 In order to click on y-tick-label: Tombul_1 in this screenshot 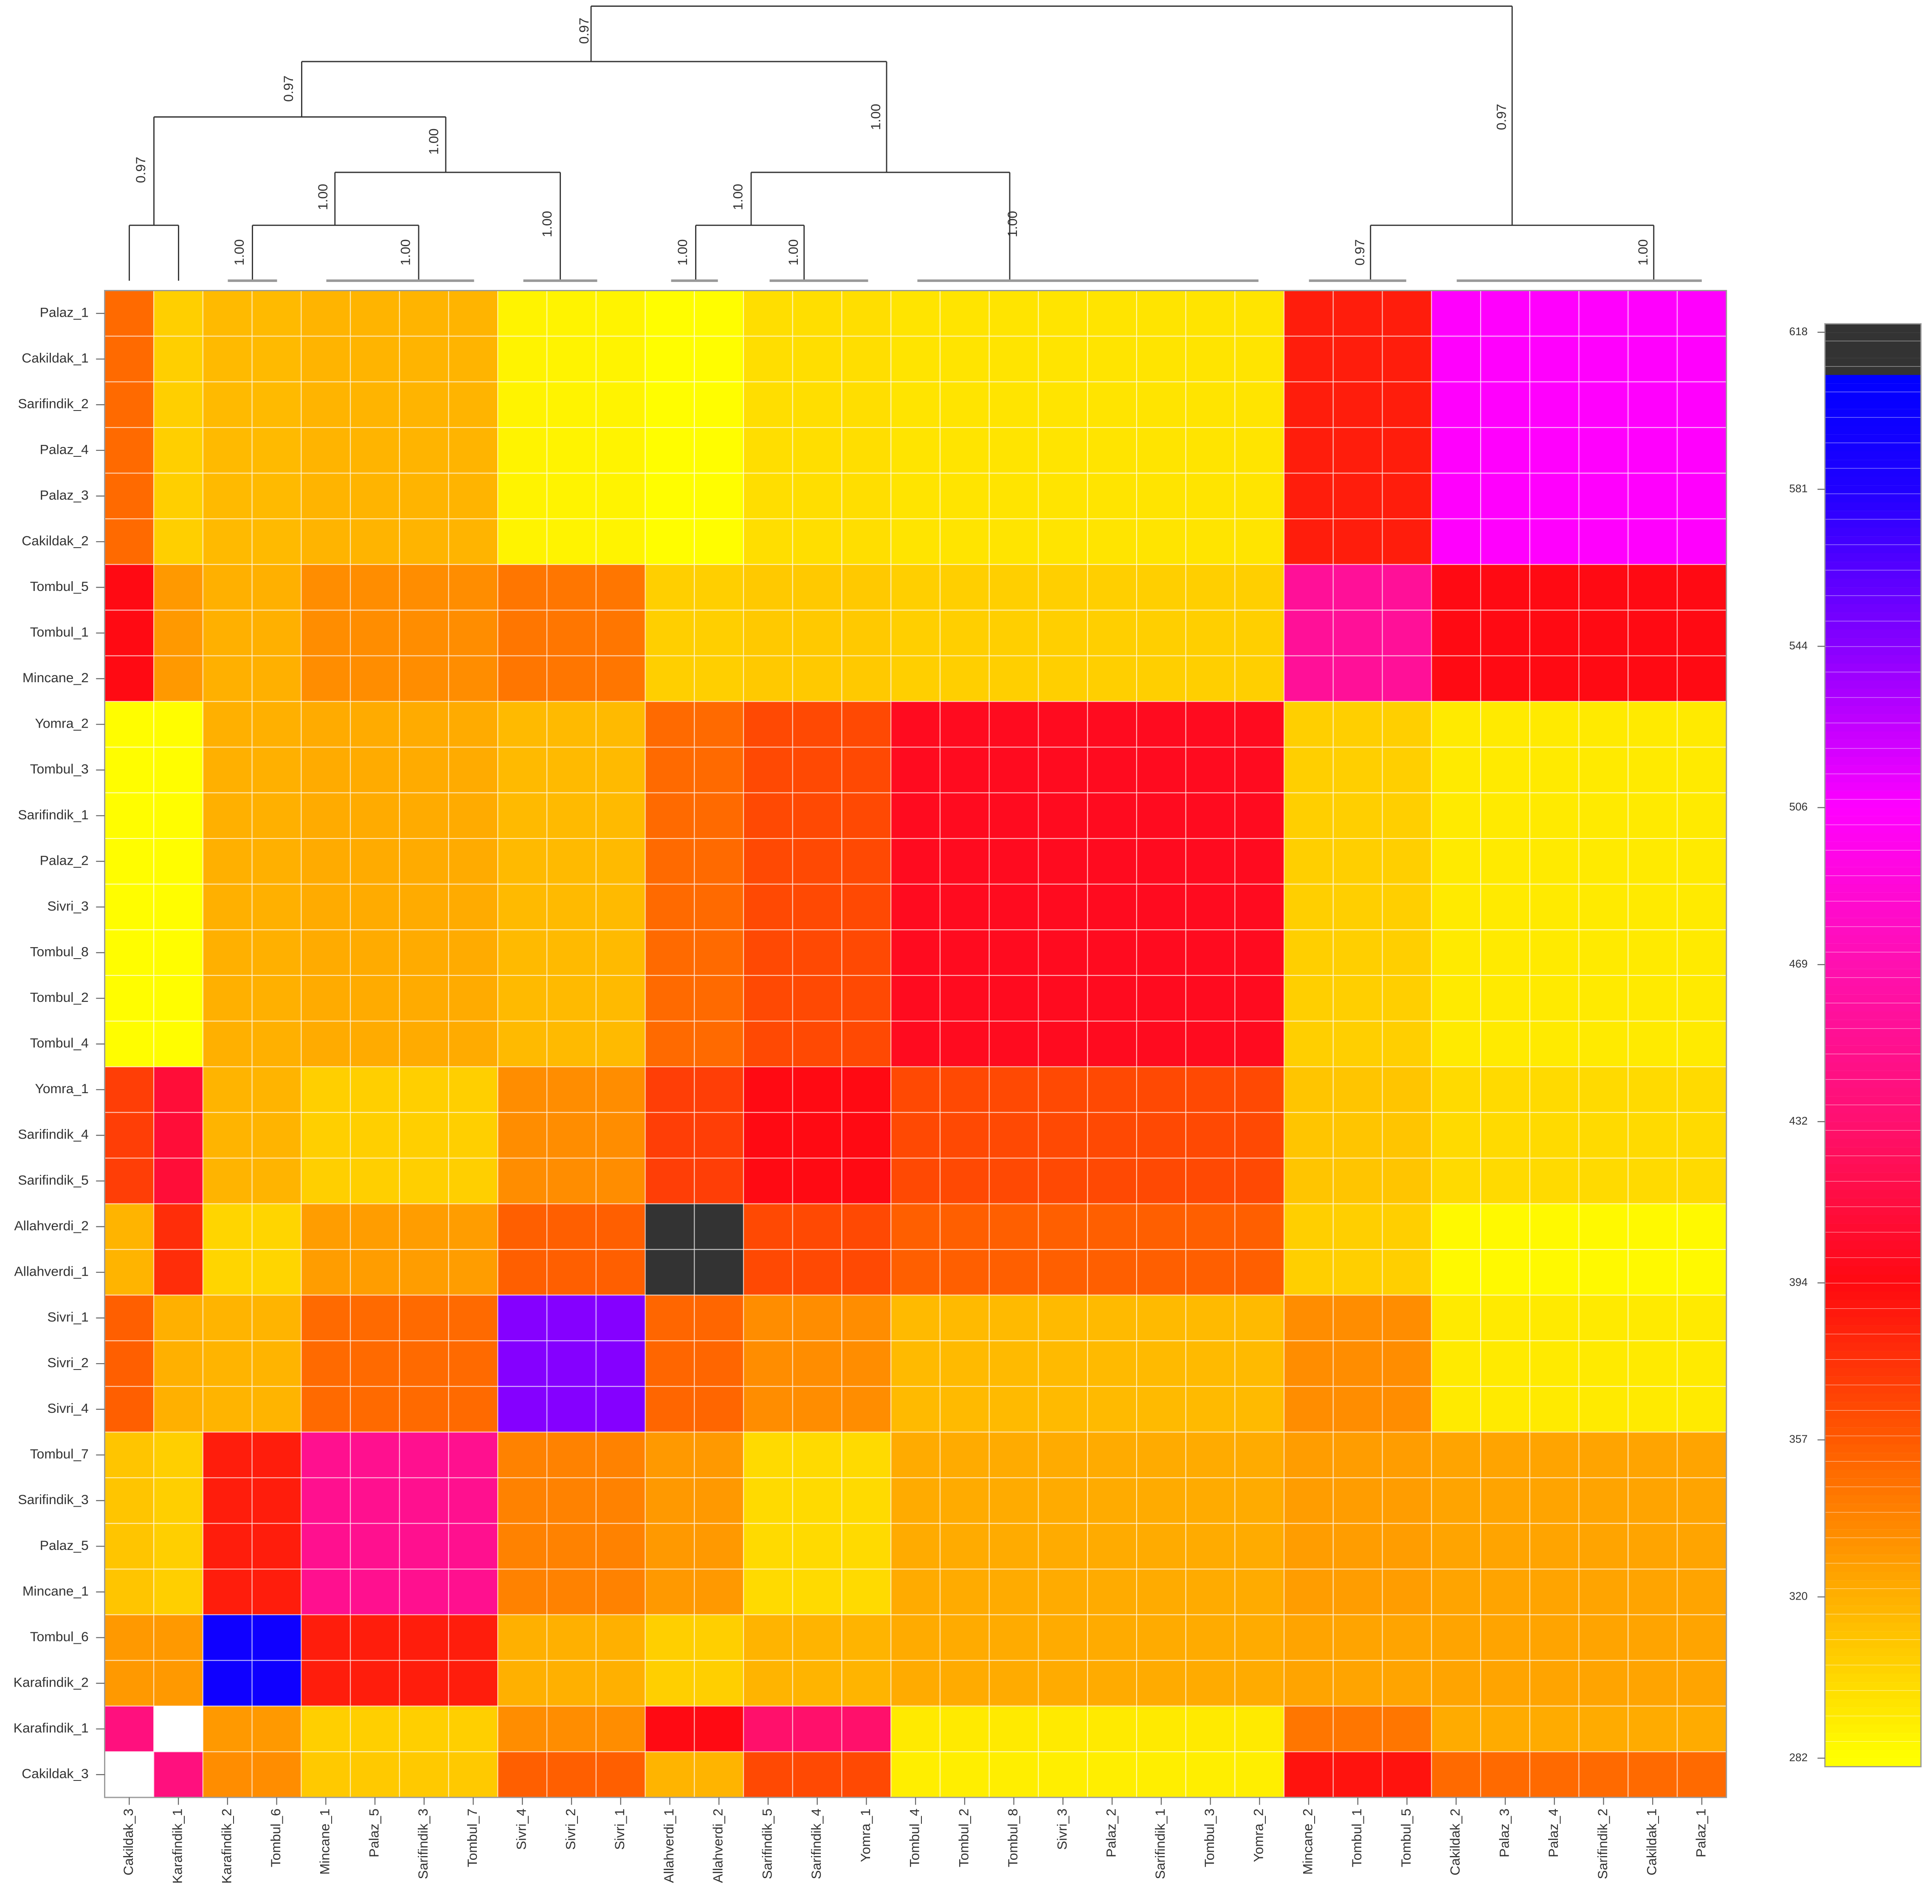, I will do `click(59, 632)`.